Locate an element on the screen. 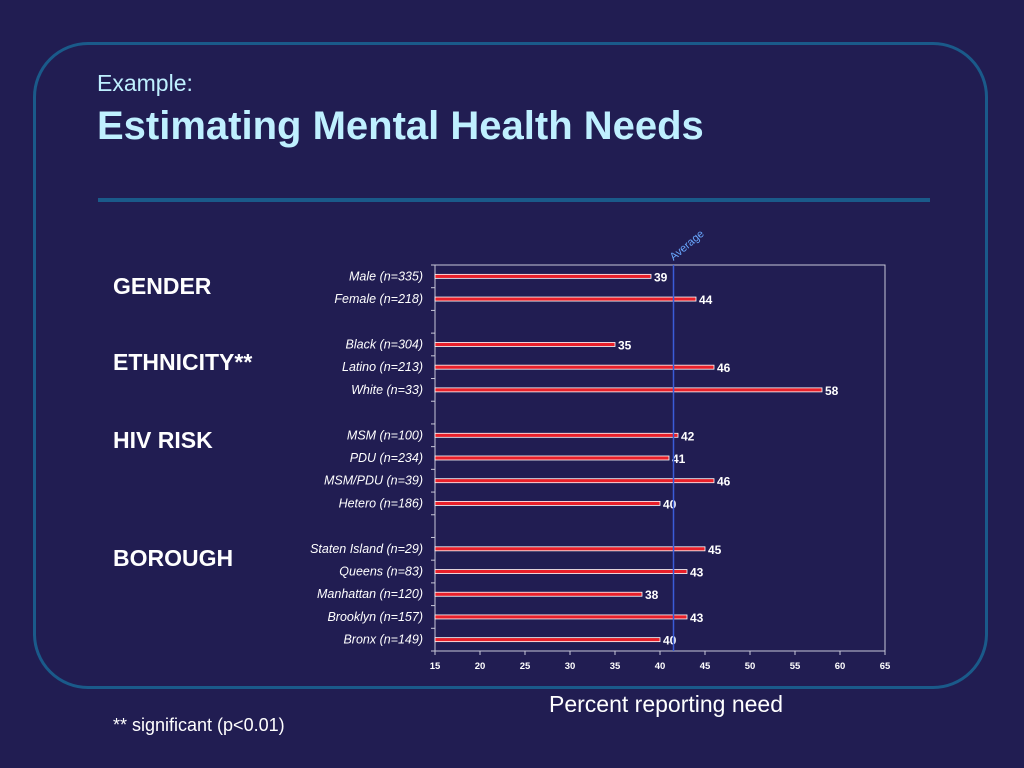  value-label: 35 is located at coordinates (625, 345).